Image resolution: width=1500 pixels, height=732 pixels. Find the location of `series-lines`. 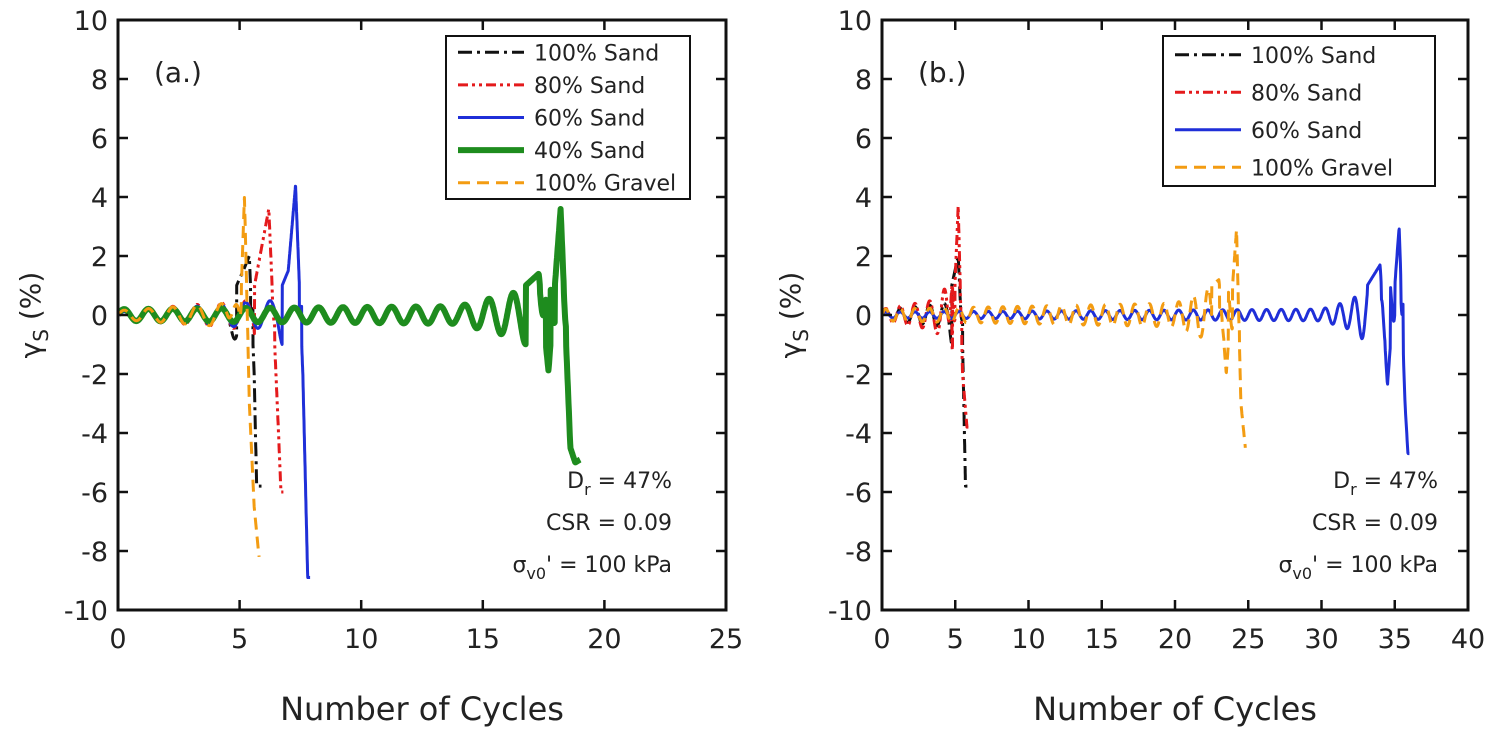

series-lines is located at coordinates (1146, 346).